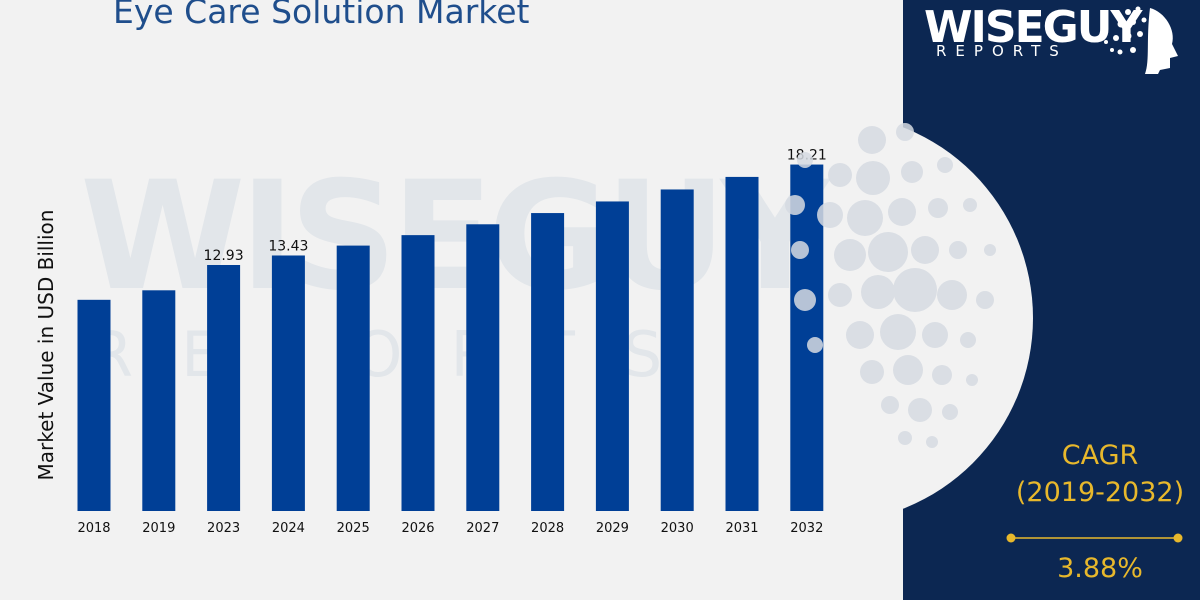 The image size is (1200, 600). Describe the element at coordinates (612, 528) in the screenshot. I see `x-tick-label: 2029` at that location.